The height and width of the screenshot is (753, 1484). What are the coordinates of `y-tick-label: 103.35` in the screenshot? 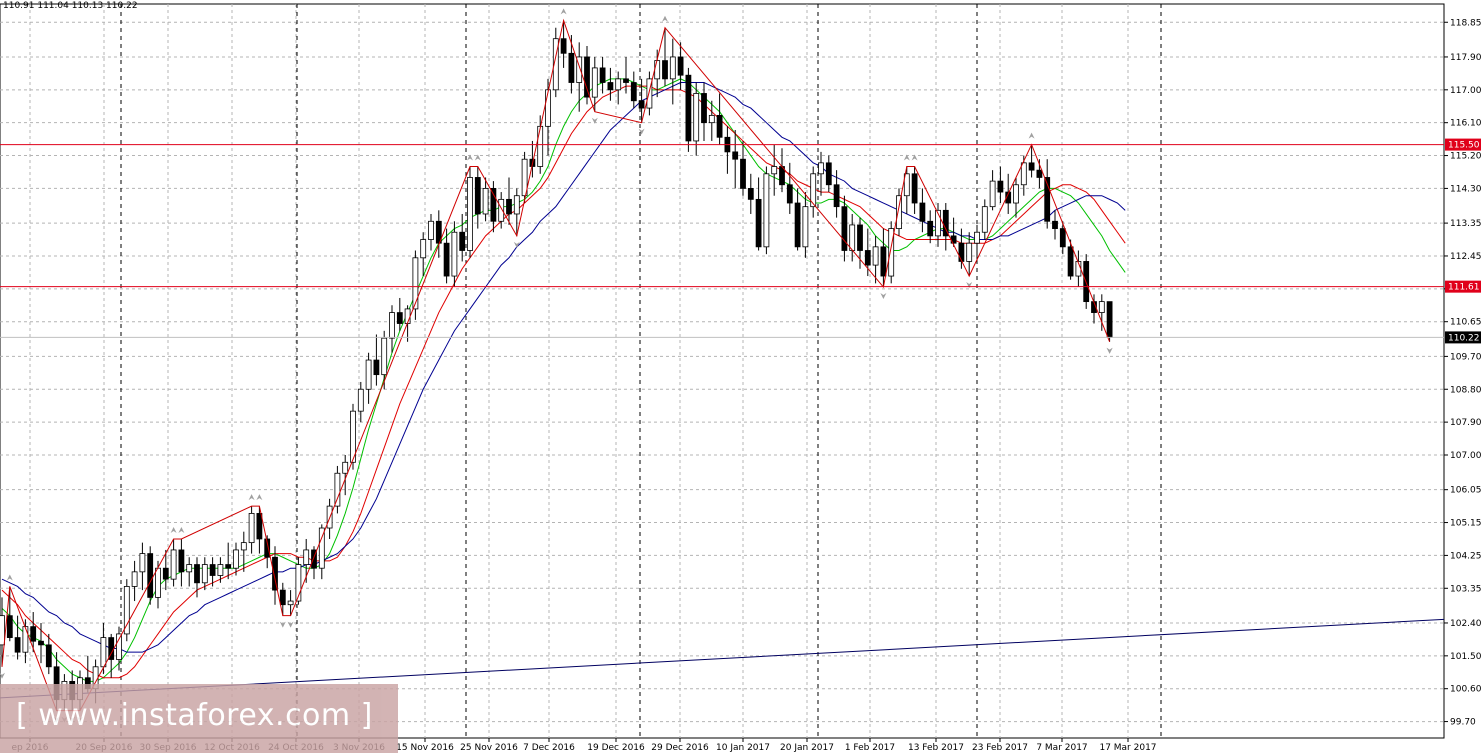 It's located at (1466, 589).